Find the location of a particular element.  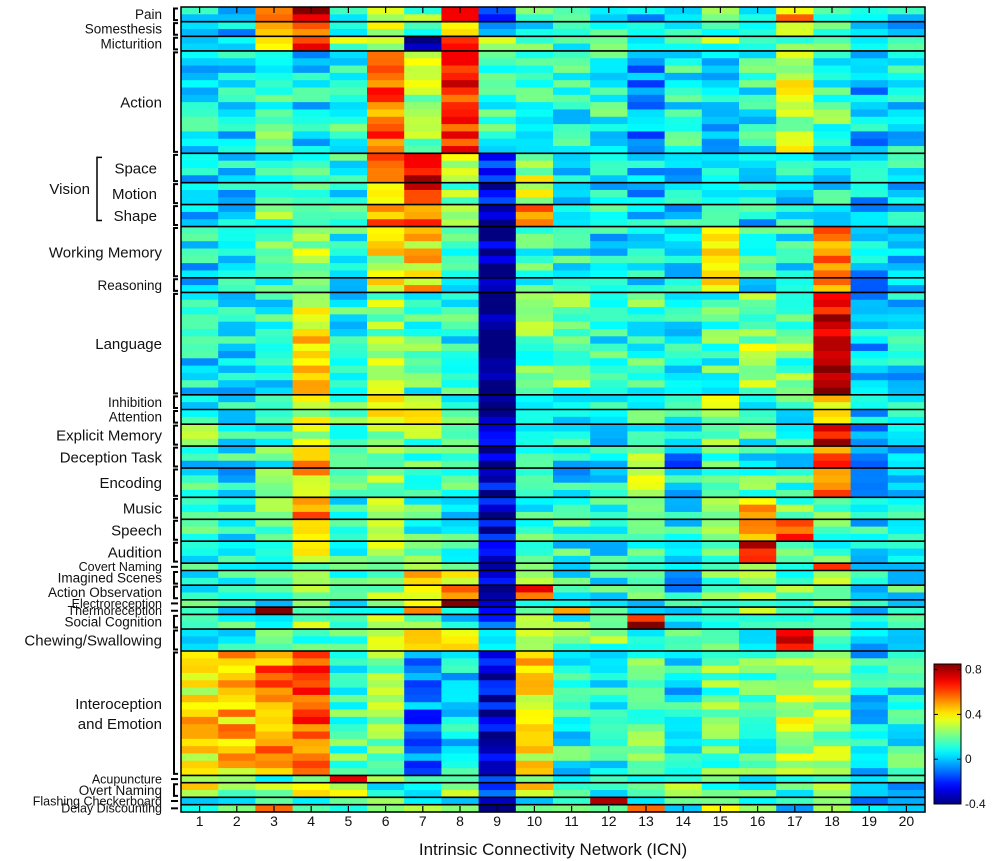

row-label: Pain is located at coordinates (148, 14).